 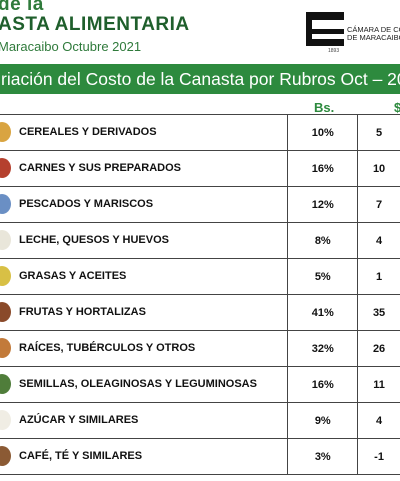 I want to click on usd-value: 7, so click(x=378, y=204).